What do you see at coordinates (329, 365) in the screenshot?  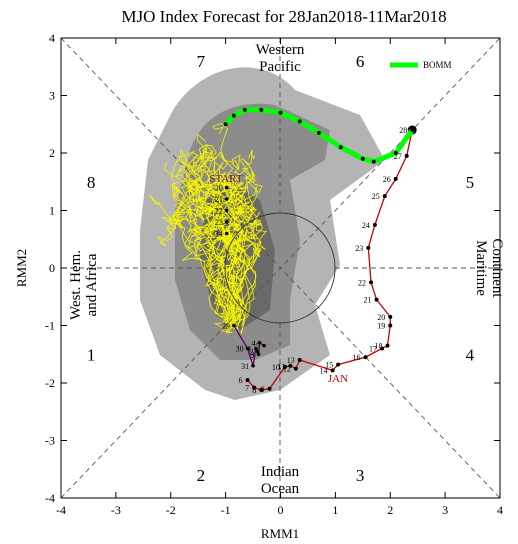 I see `observed-day-label: 15` at bounding box center [329, 365].